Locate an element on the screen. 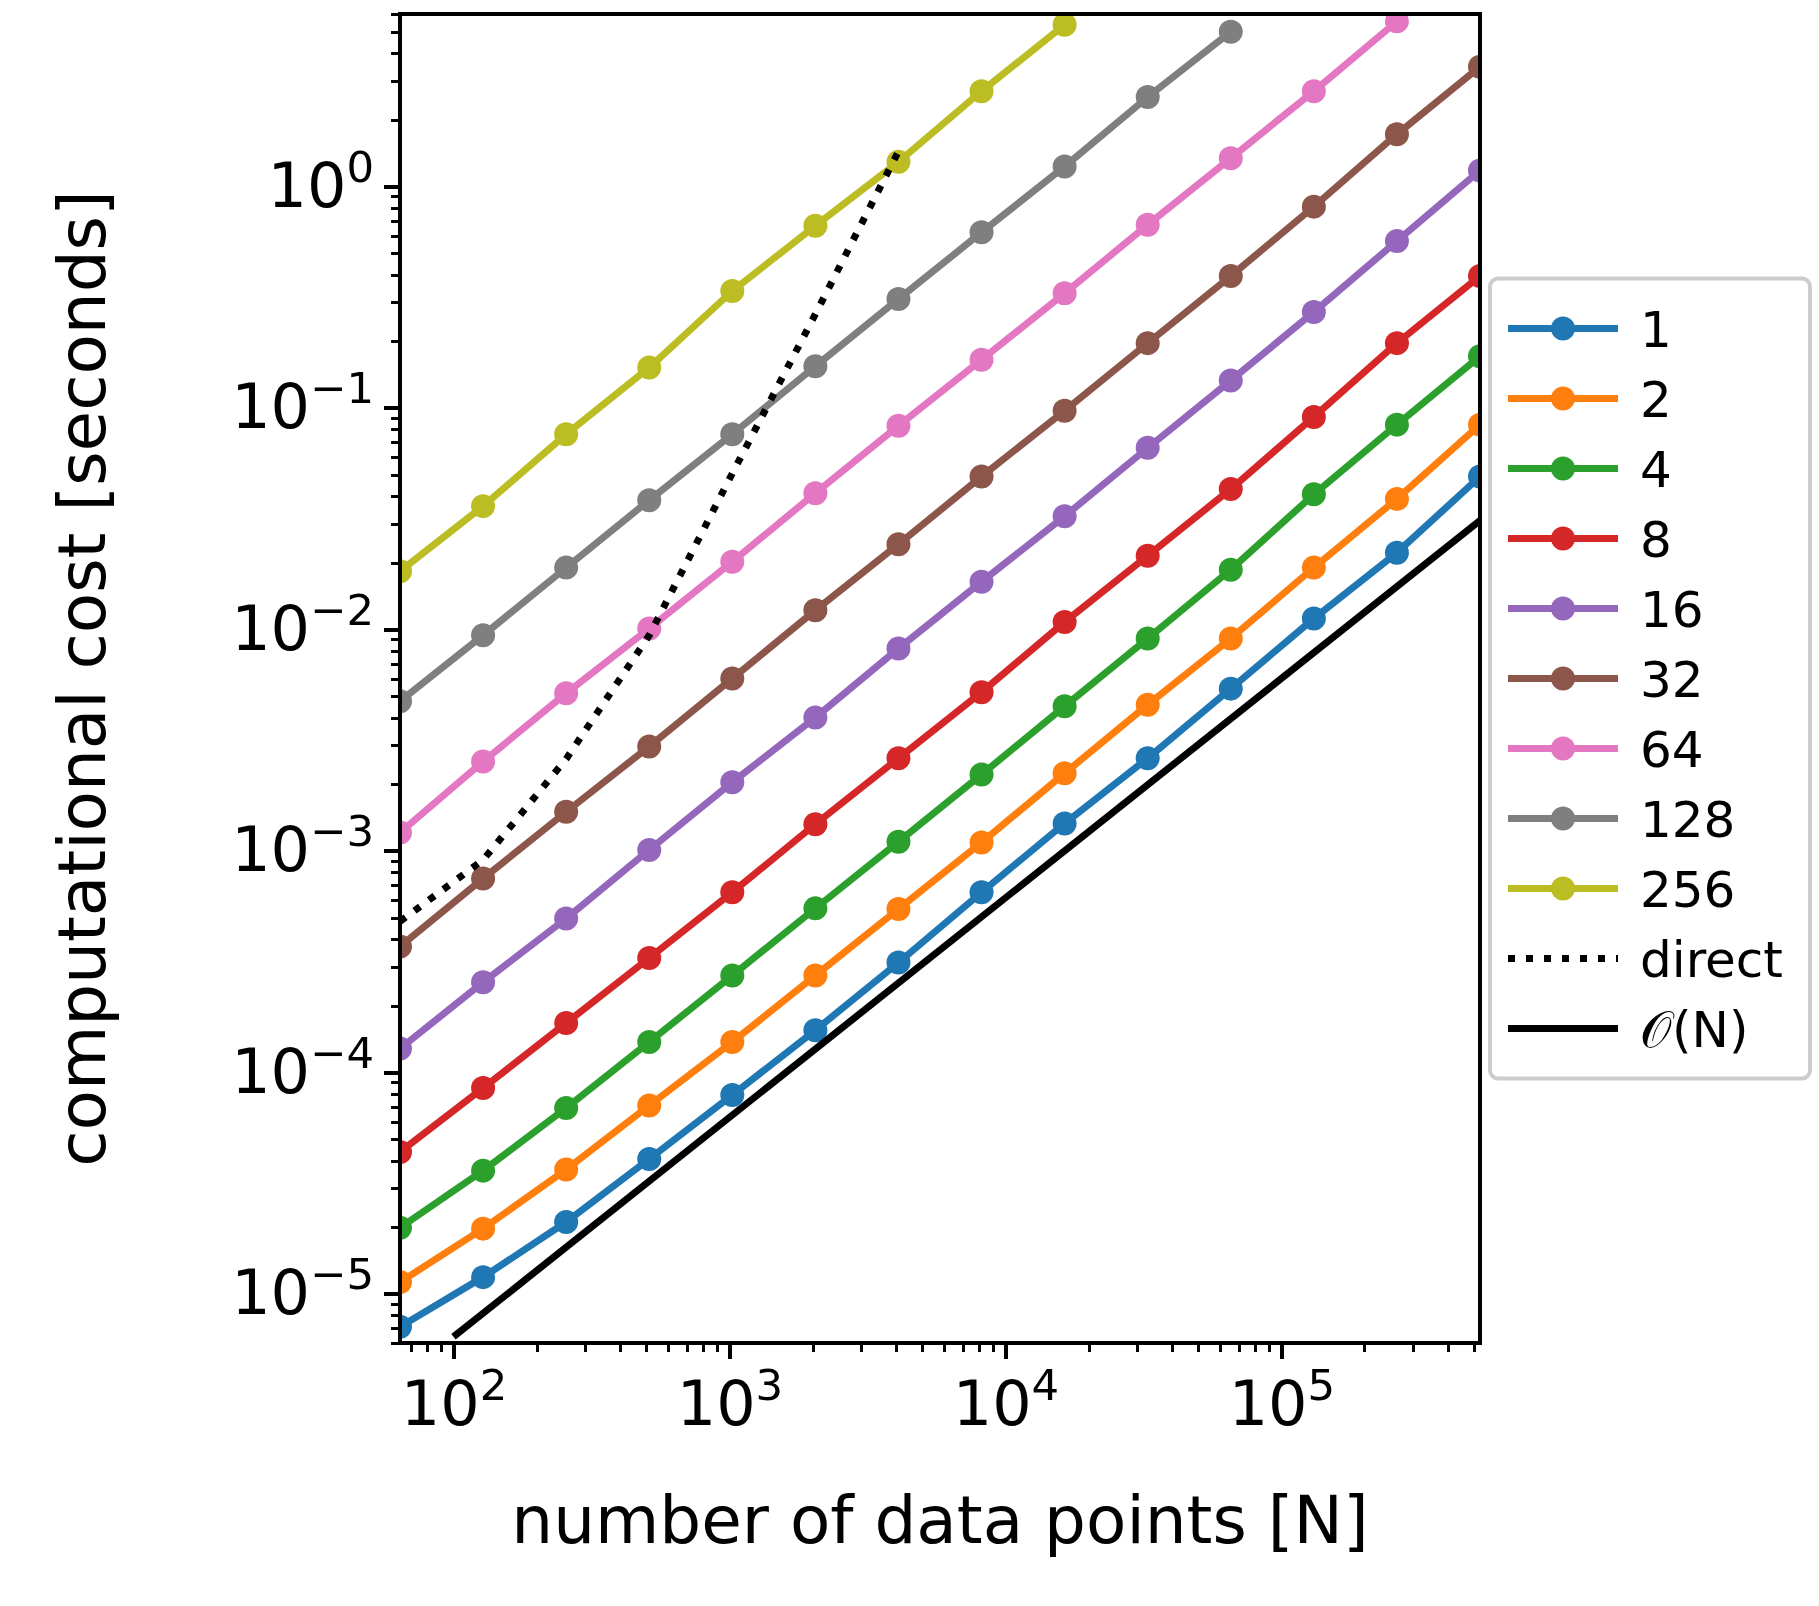 This screenshot has height=1606, width=1819. legend-label: 32 is located at coordinates (1672, 679).